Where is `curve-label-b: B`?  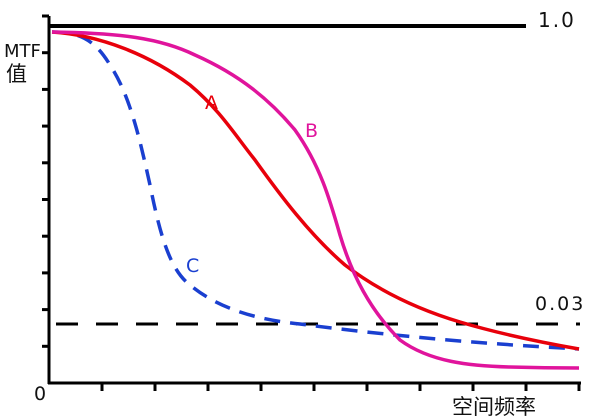 curve-label-b: B is located at coordinates (311, 131).